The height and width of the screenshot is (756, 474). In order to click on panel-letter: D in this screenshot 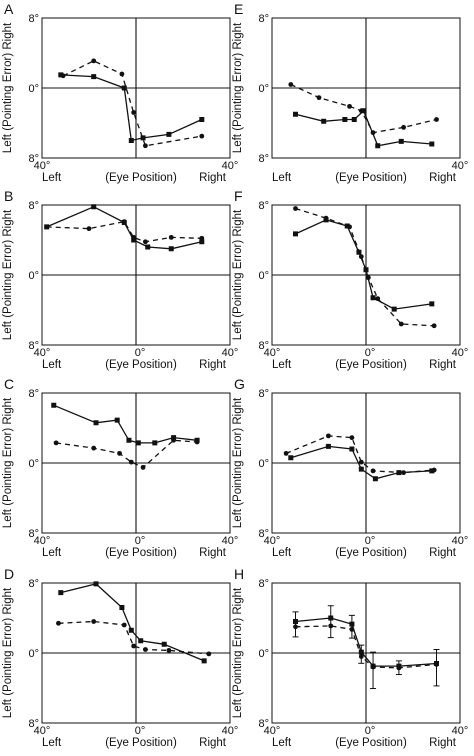, I will do `click(9, 574)`.